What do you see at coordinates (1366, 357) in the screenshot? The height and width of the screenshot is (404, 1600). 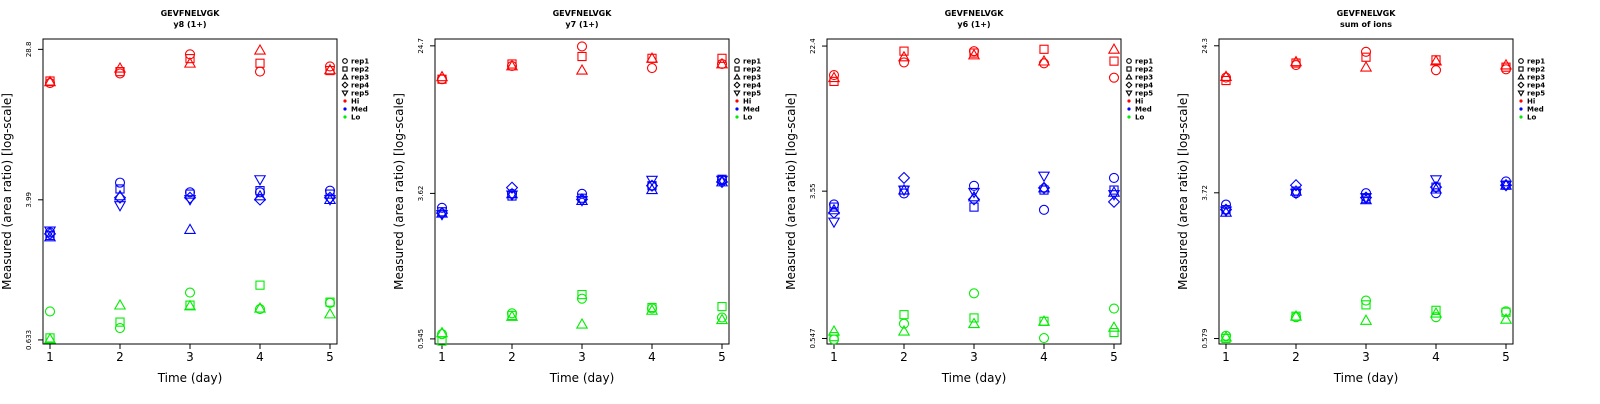 I see `x-tick-label: 3` at bounding box center [1366, 357].